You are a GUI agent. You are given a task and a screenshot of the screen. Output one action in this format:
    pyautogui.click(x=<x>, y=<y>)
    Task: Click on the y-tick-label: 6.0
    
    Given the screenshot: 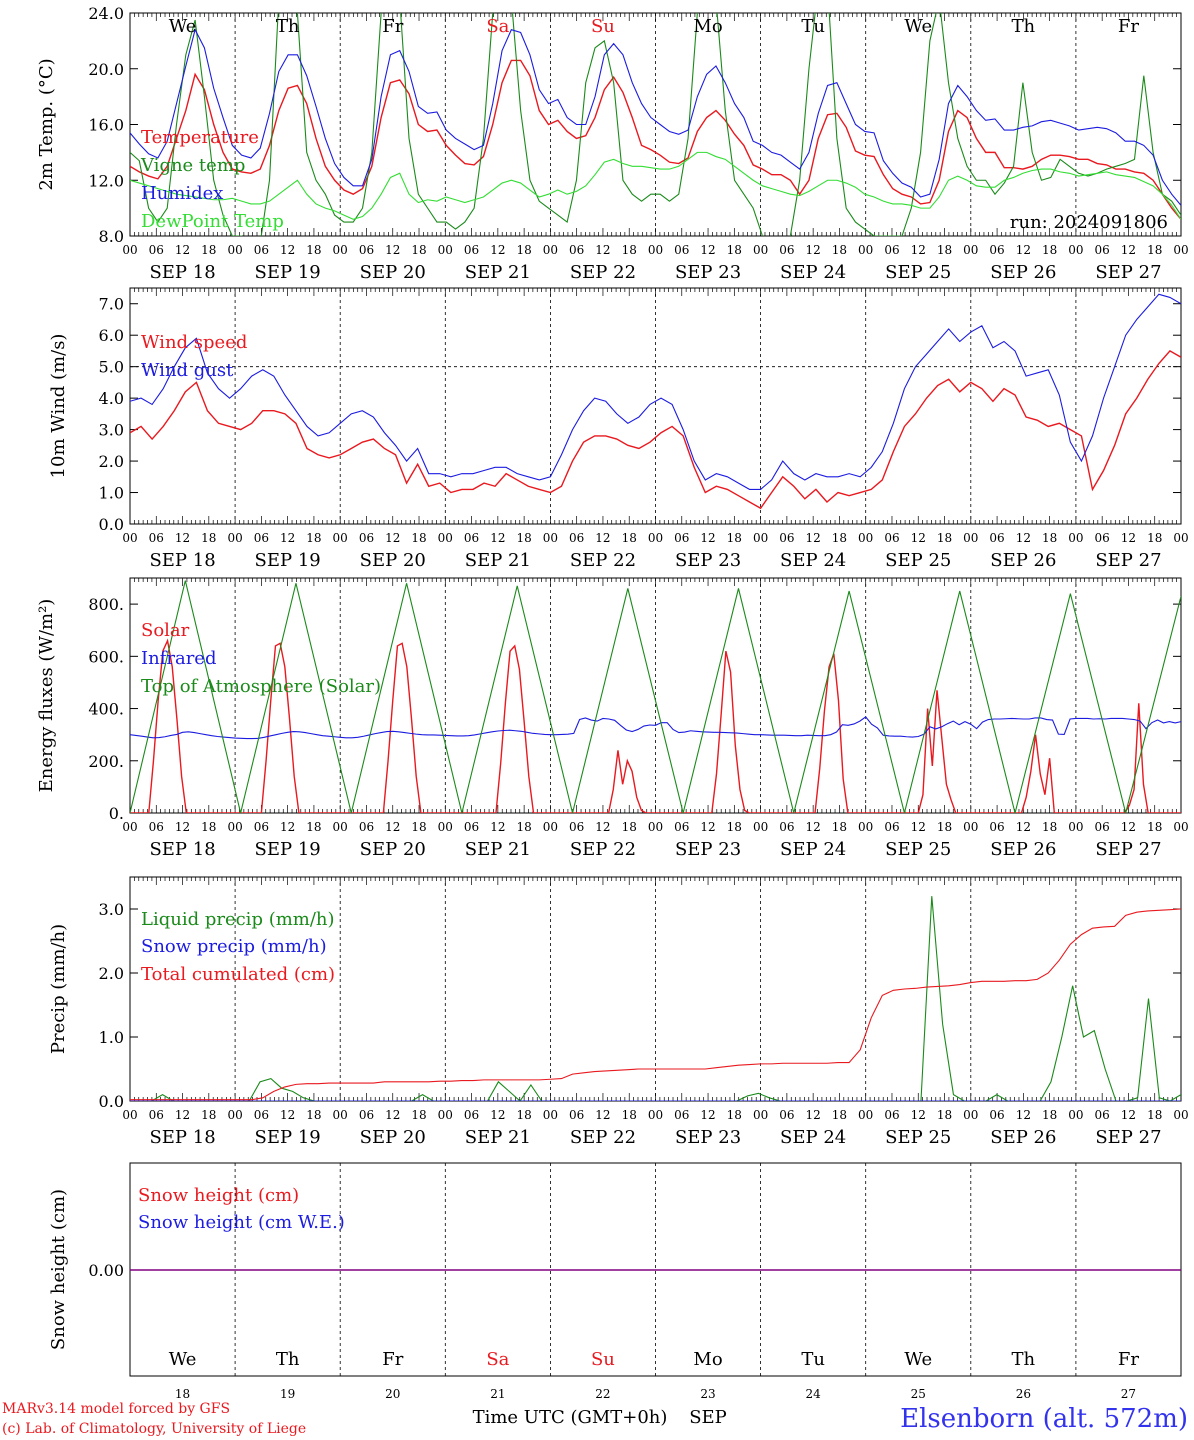 What is the action you would take?
    pyautogui.click(x=111, y=335)
    